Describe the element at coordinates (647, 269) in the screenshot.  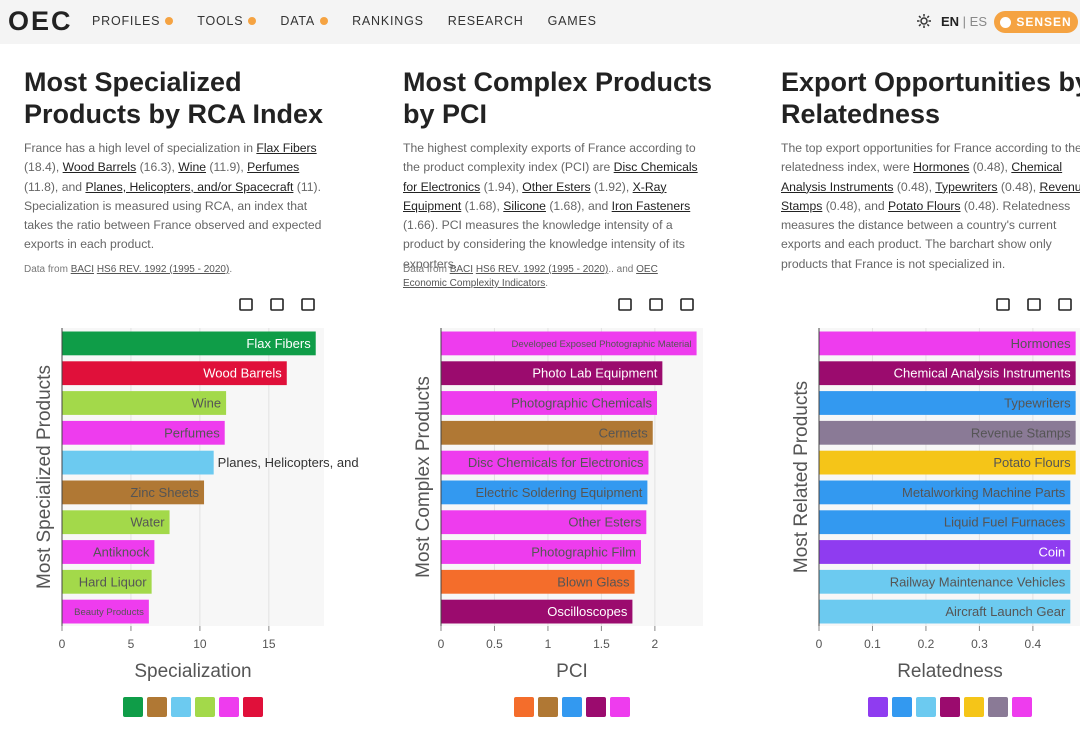
I see `link: OEC` at that location.